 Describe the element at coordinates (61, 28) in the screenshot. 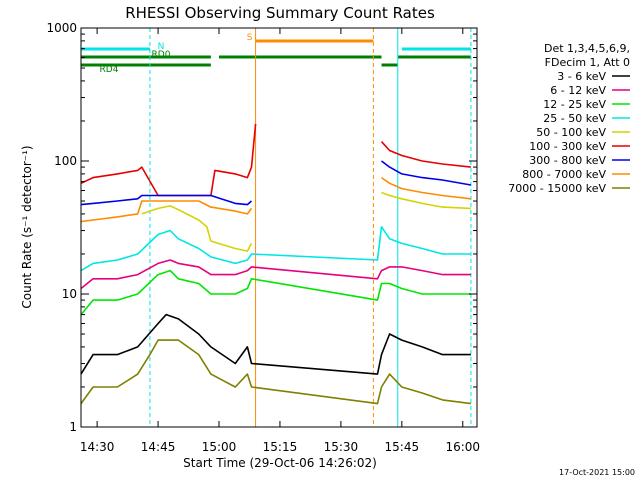

I see `y-tick-label-3: 1000` at that location.